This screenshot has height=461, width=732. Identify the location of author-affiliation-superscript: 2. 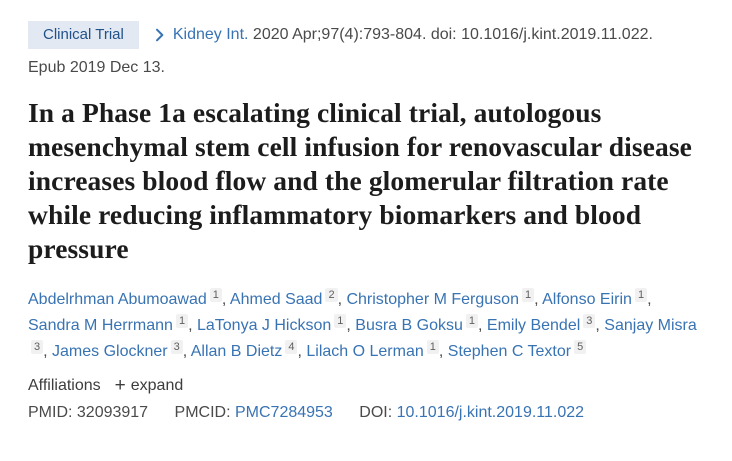
(331, 295).